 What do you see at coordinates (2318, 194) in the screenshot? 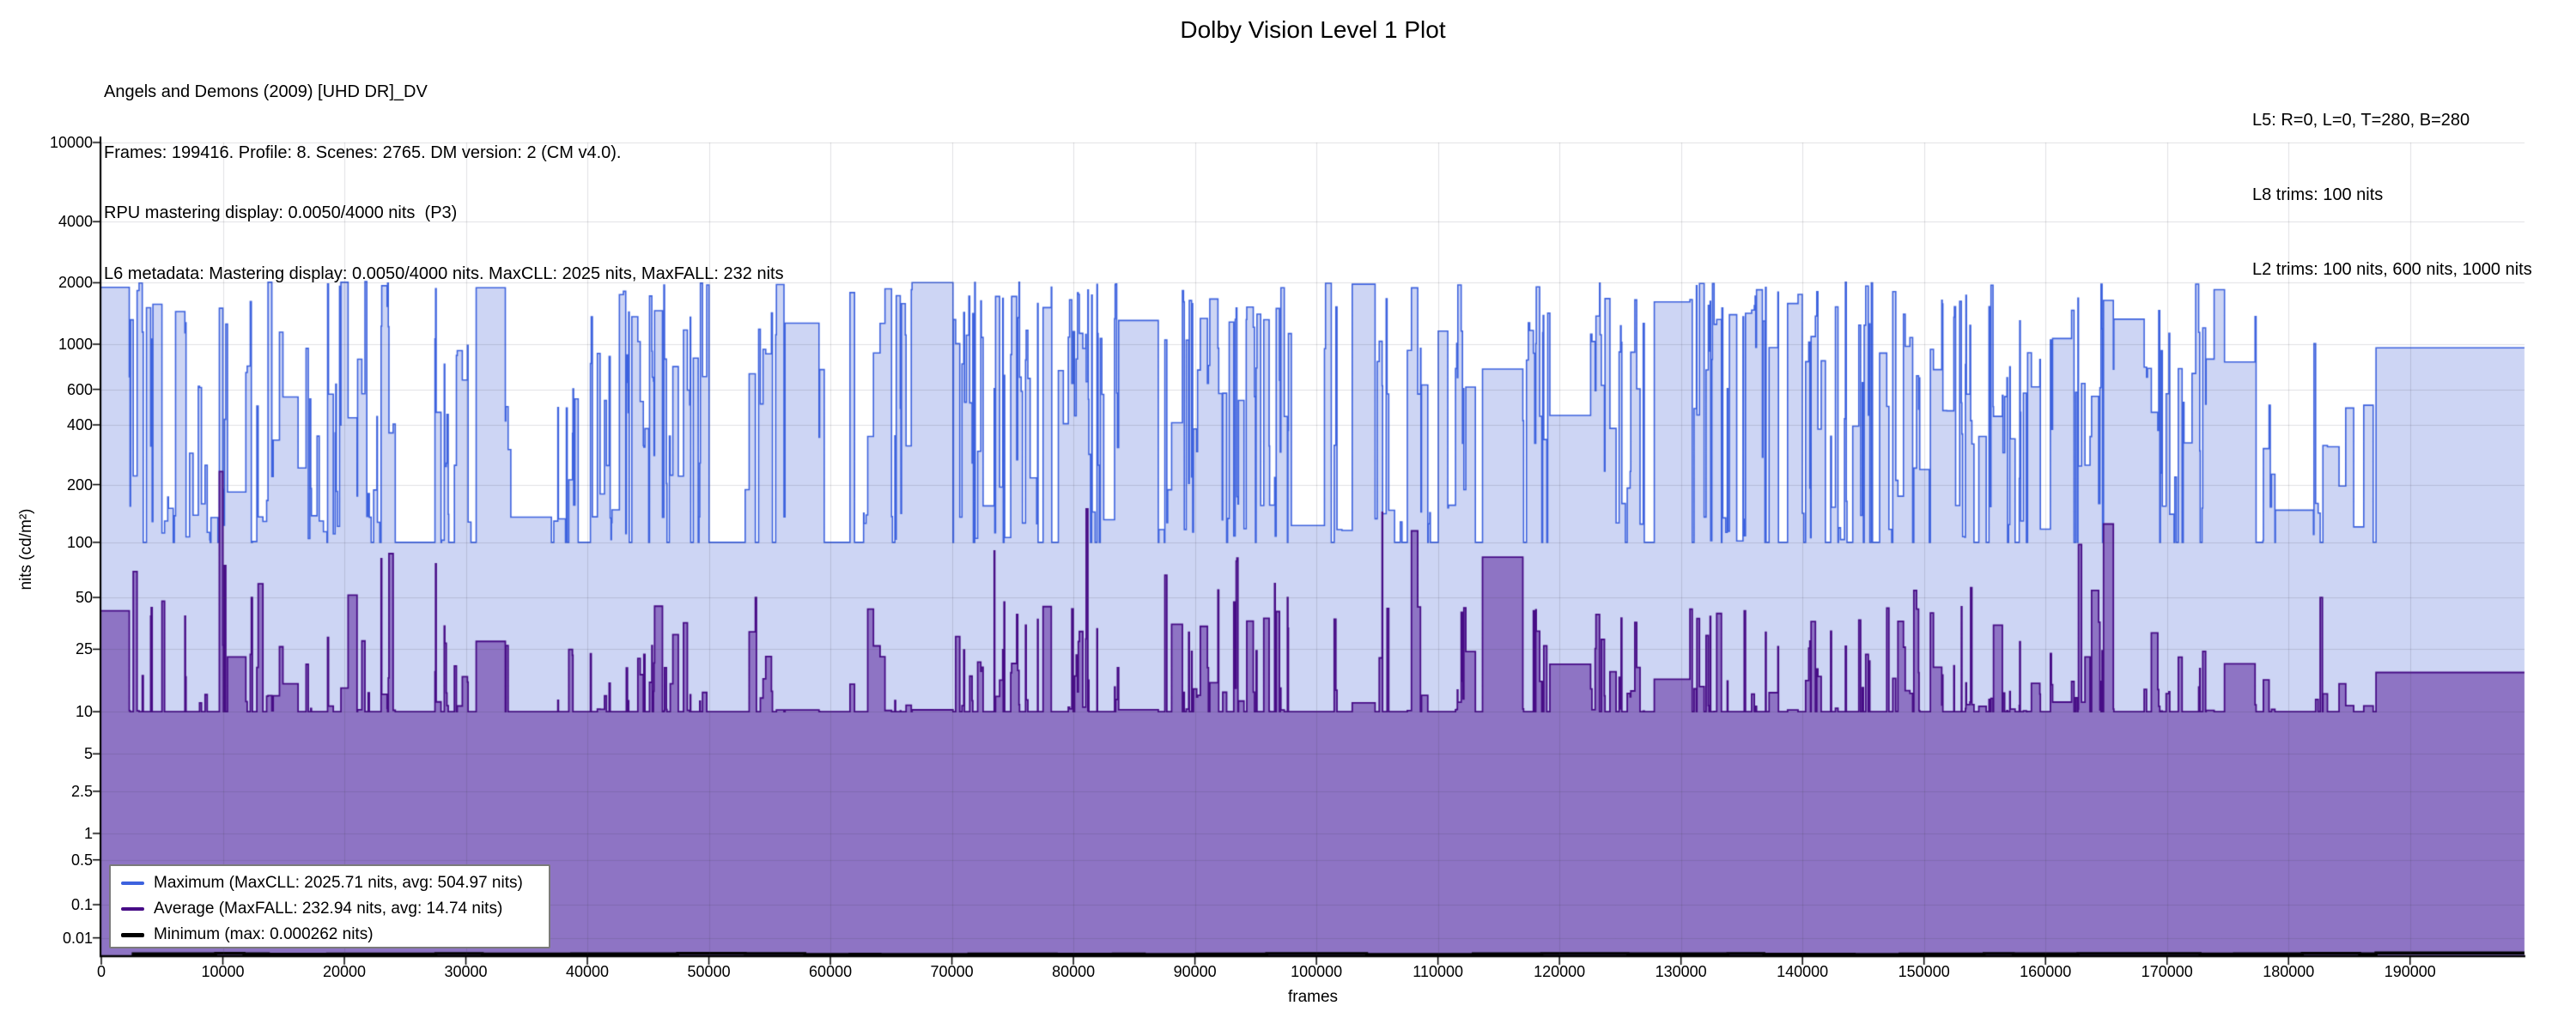
I see `l8-trims-line: L8 trims: 100 nits` at bounding box center [2318, 194].